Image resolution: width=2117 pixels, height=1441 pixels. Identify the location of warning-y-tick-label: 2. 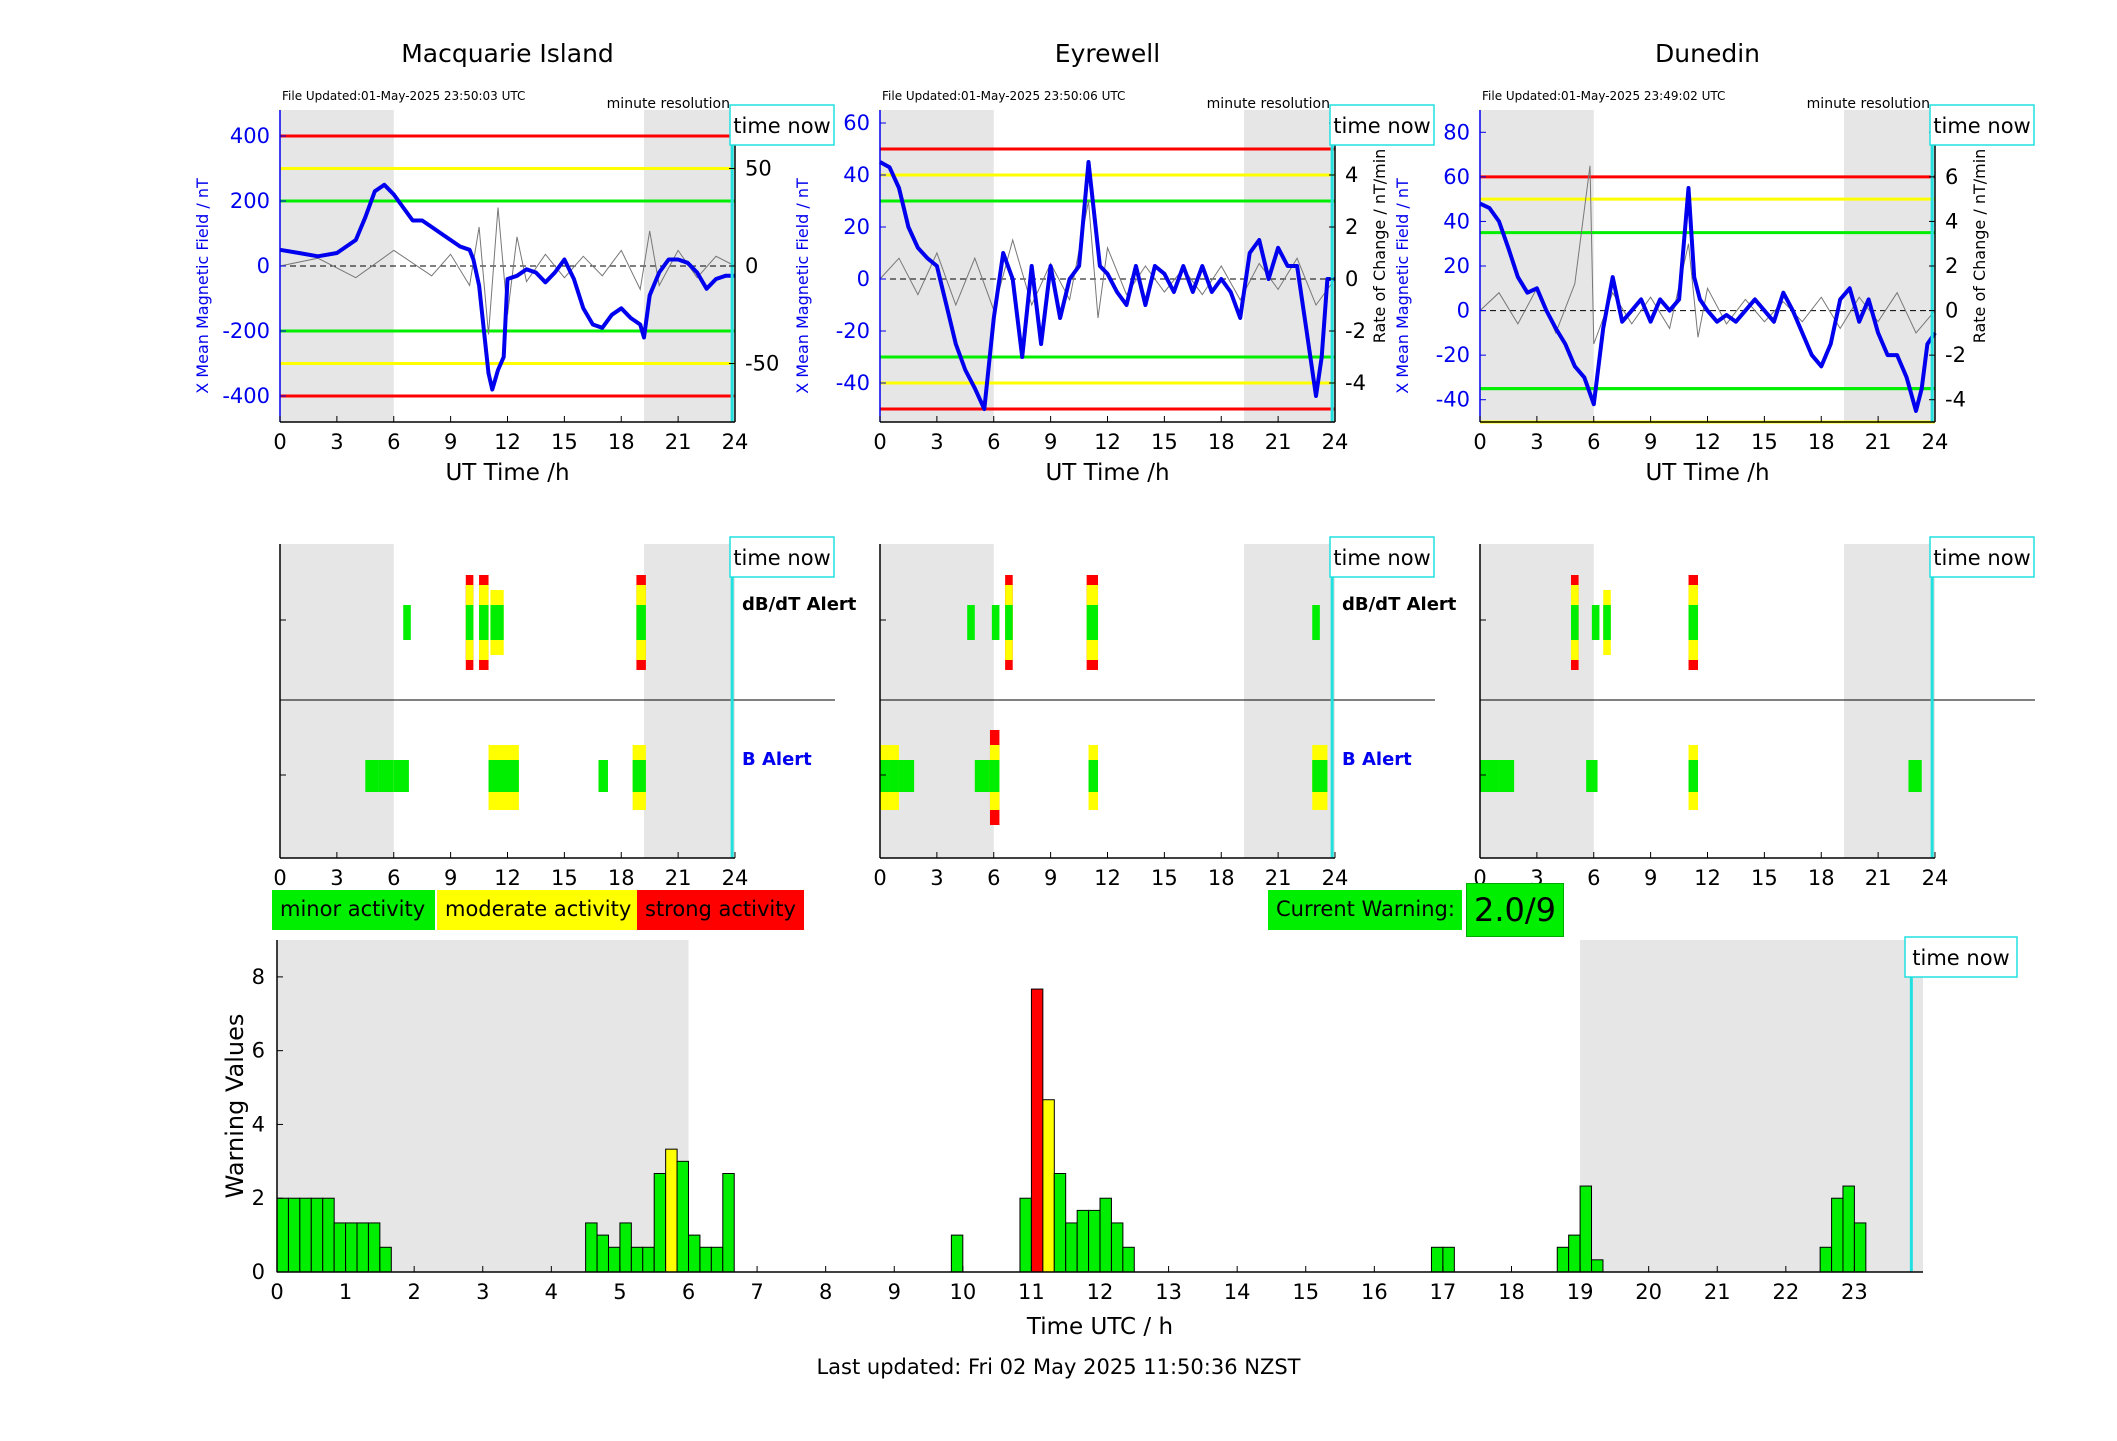
(258, 1198).